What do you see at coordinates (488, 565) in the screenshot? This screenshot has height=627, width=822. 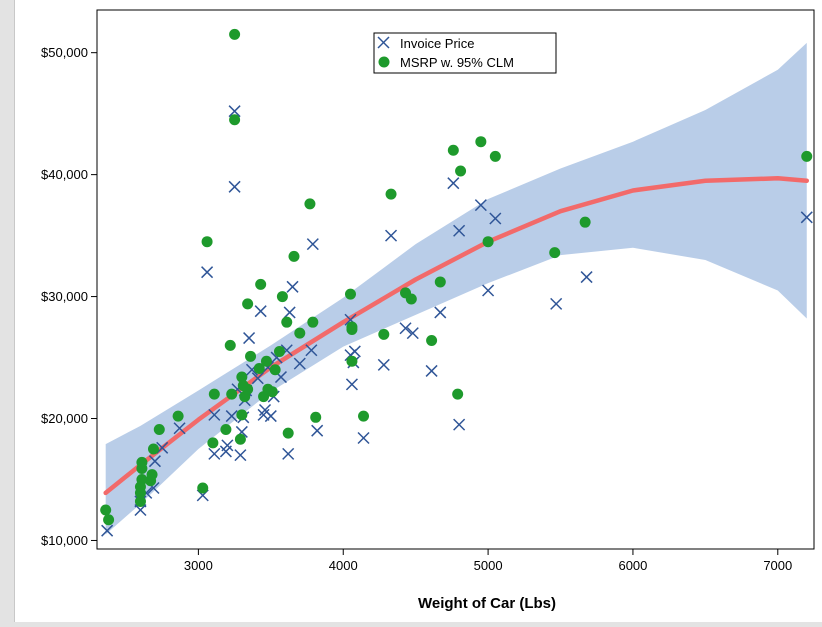 I see `x-tick-label: 5000` at bounding box center [488, 565].